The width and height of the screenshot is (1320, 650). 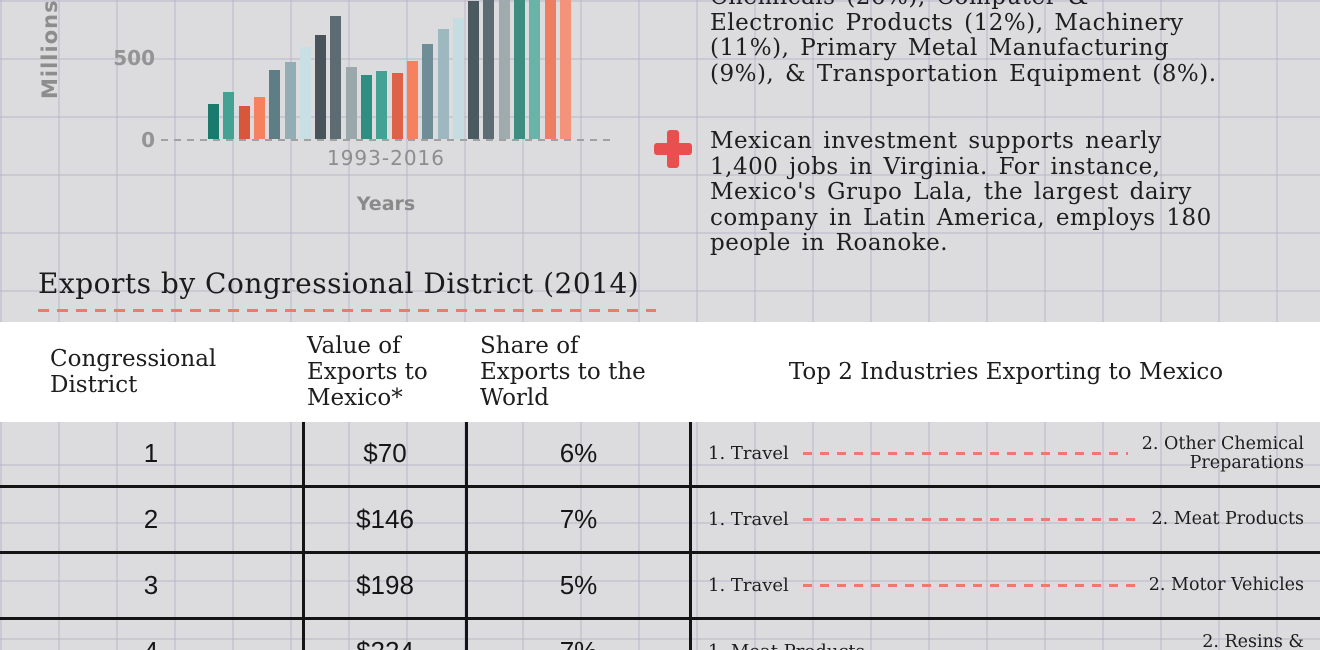 What do you see at coordinates (152, 585) in the screenshot?
I see `district-cell: 3` at bounding box center [152, 585].